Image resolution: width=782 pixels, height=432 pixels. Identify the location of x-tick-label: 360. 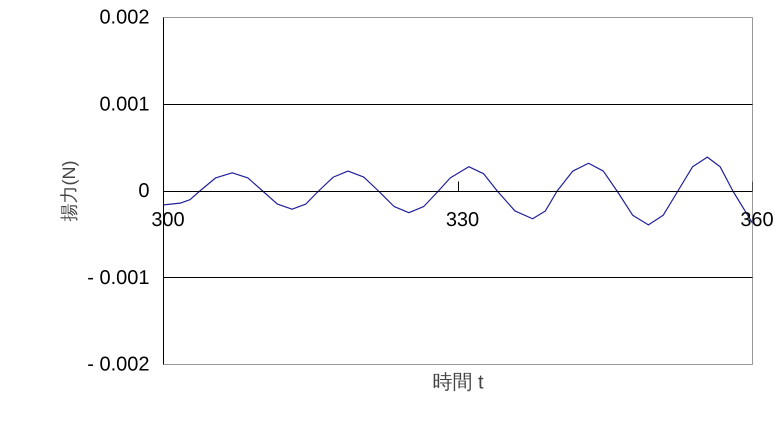
(757, 220).